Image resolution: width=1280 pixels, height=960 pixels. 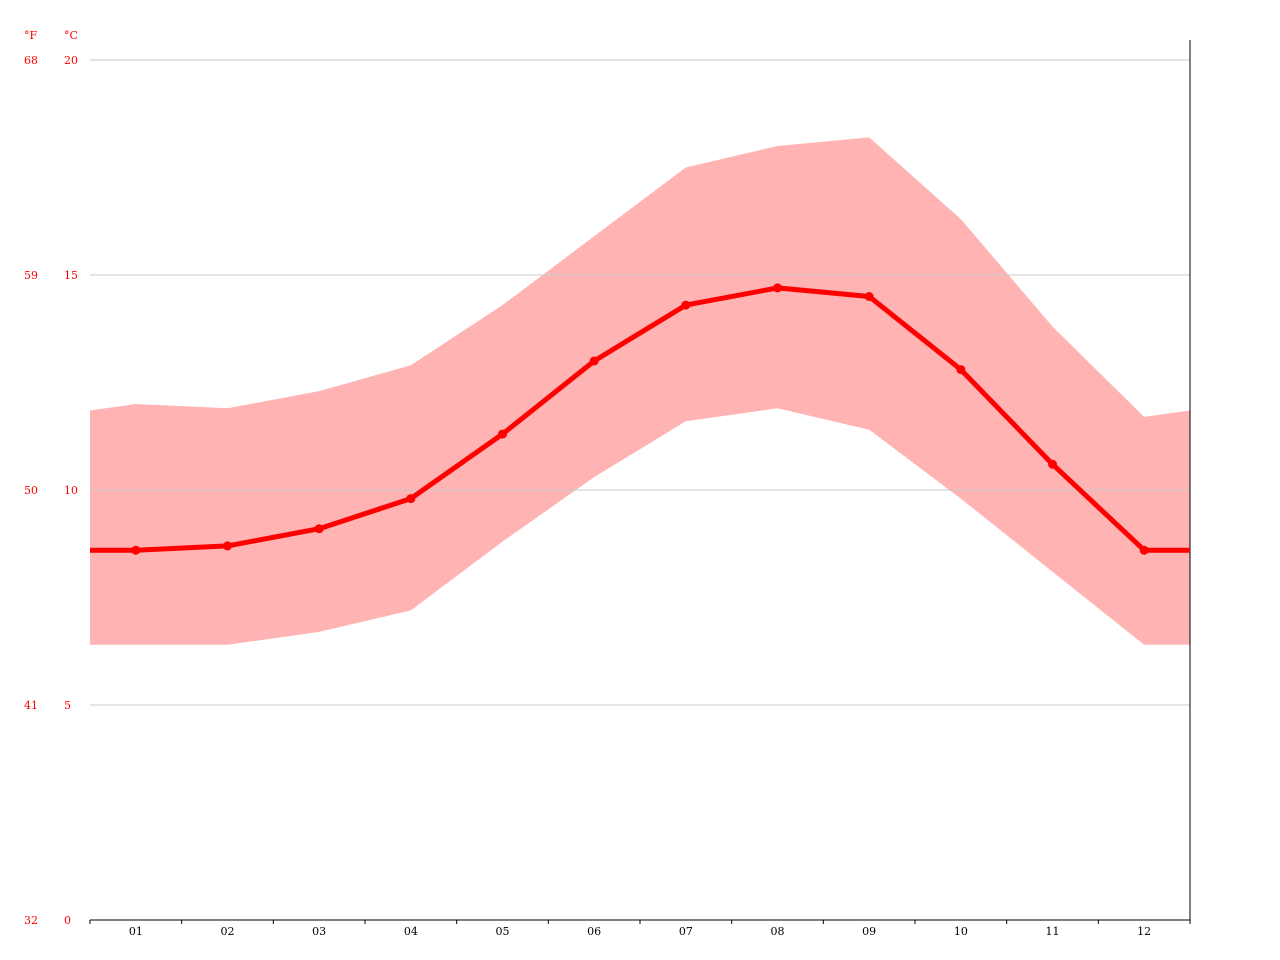 I want to click on y-tick-label-celsius: 10, so click(x=71, y=490).